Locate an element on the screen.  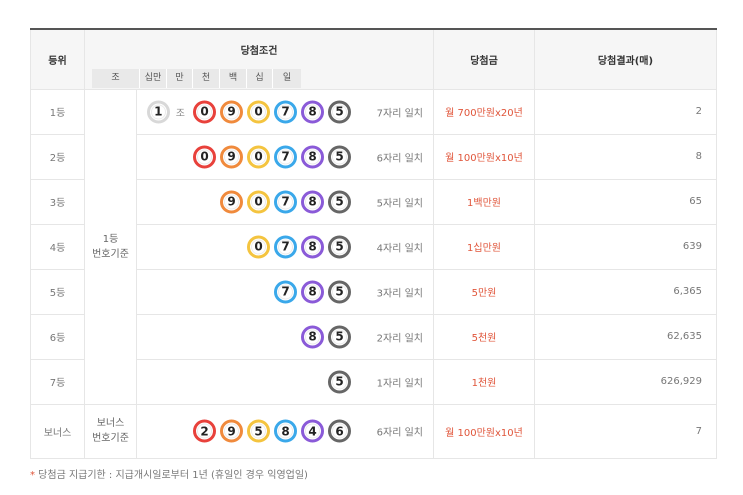
ball-group: 5 is located at coordinates (337, 381).